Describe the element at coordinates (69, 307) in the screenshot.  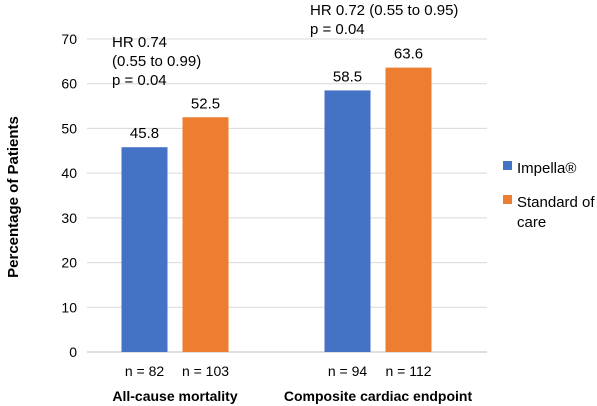
I see `y-tick-label: 10` at that location.